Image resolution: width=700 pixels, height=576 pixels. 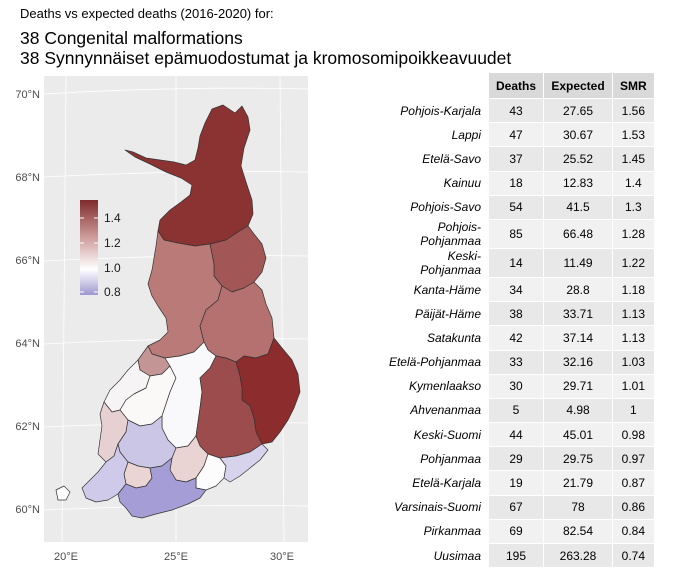 I want to click on lat-label-68: 68°N, so click(x=27, y=178).